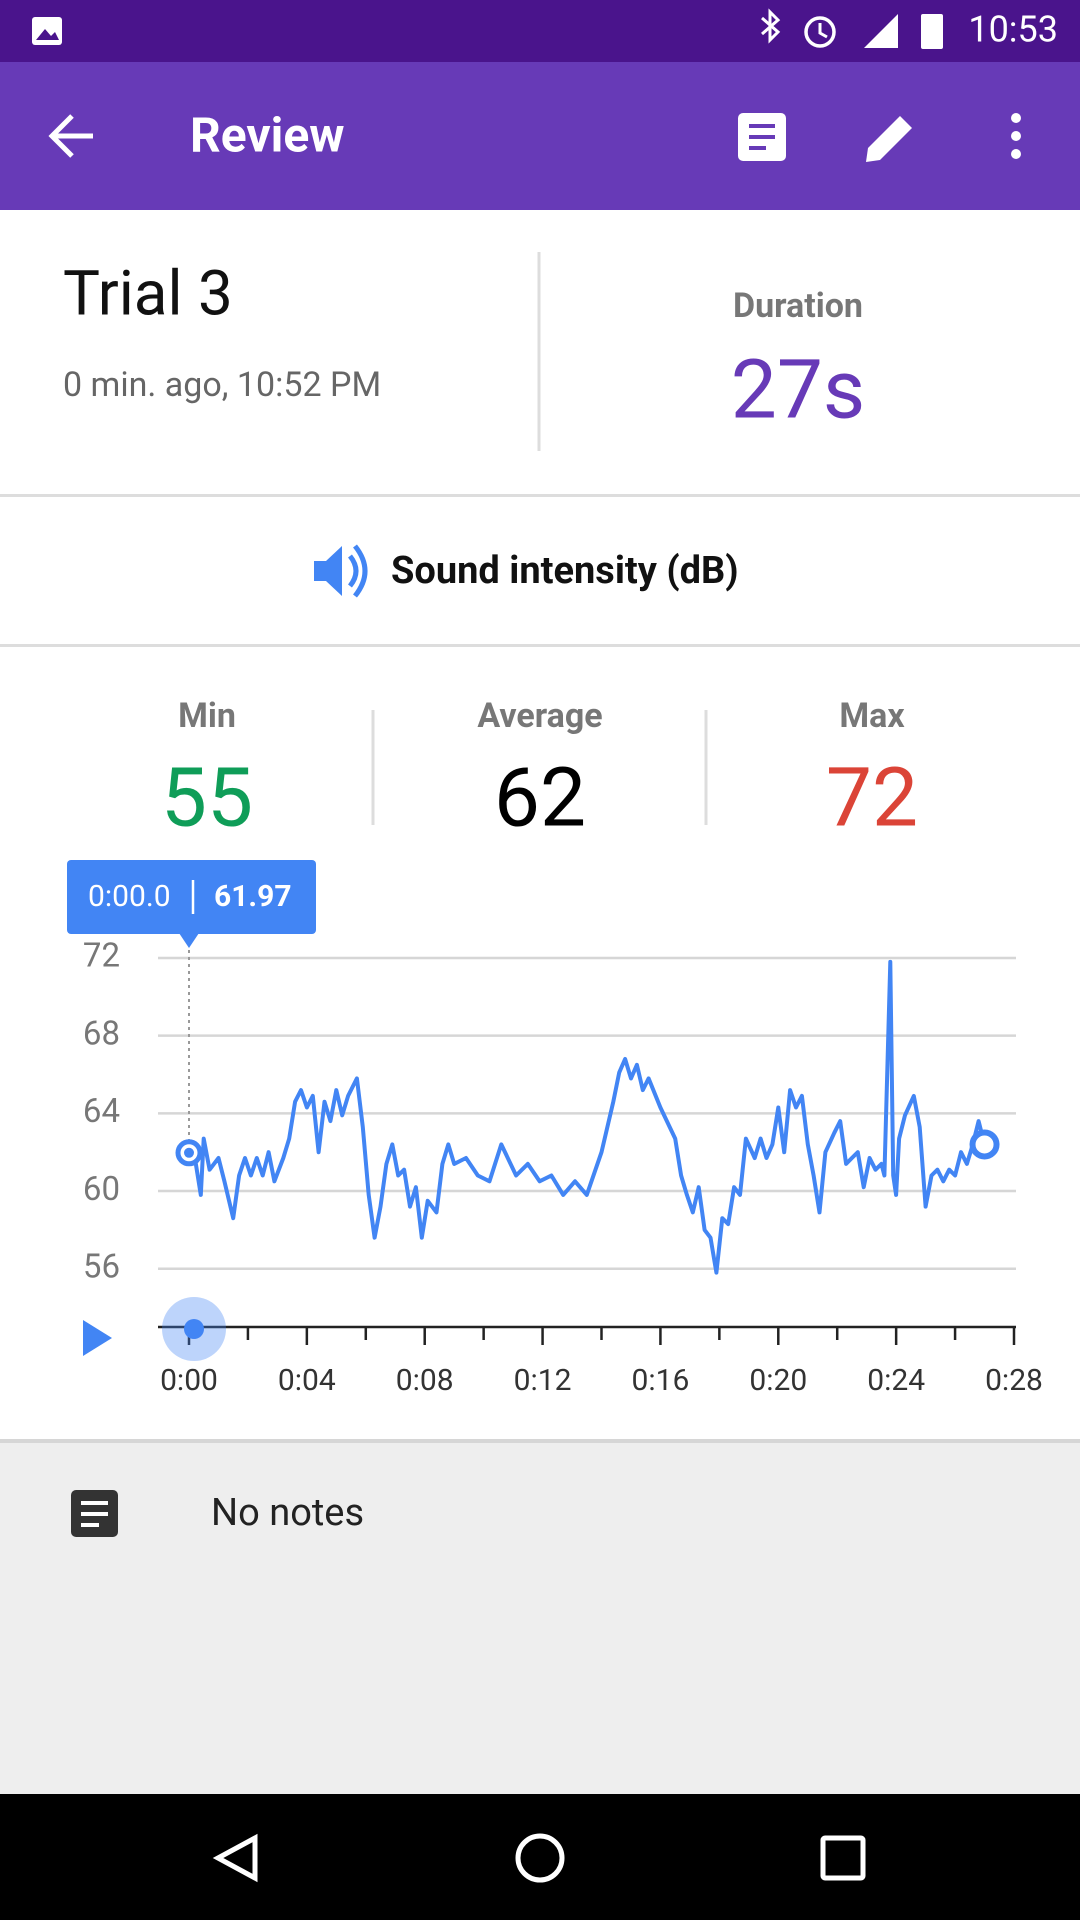 The height and width of the screenshot is (1920, 1080). What do you see at coordinates (253, 896) in the screenshot?
I see `tooltip-value: 61.97` at bounding box center [253, 896].